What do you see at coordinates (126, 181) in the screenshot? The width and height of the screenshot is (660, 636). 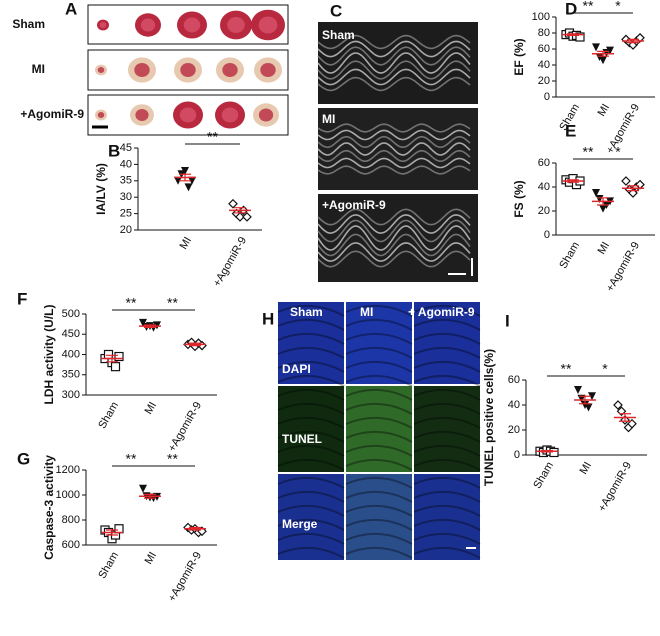 I see `y-tick-label: 35` at bounding box center [126, 181].